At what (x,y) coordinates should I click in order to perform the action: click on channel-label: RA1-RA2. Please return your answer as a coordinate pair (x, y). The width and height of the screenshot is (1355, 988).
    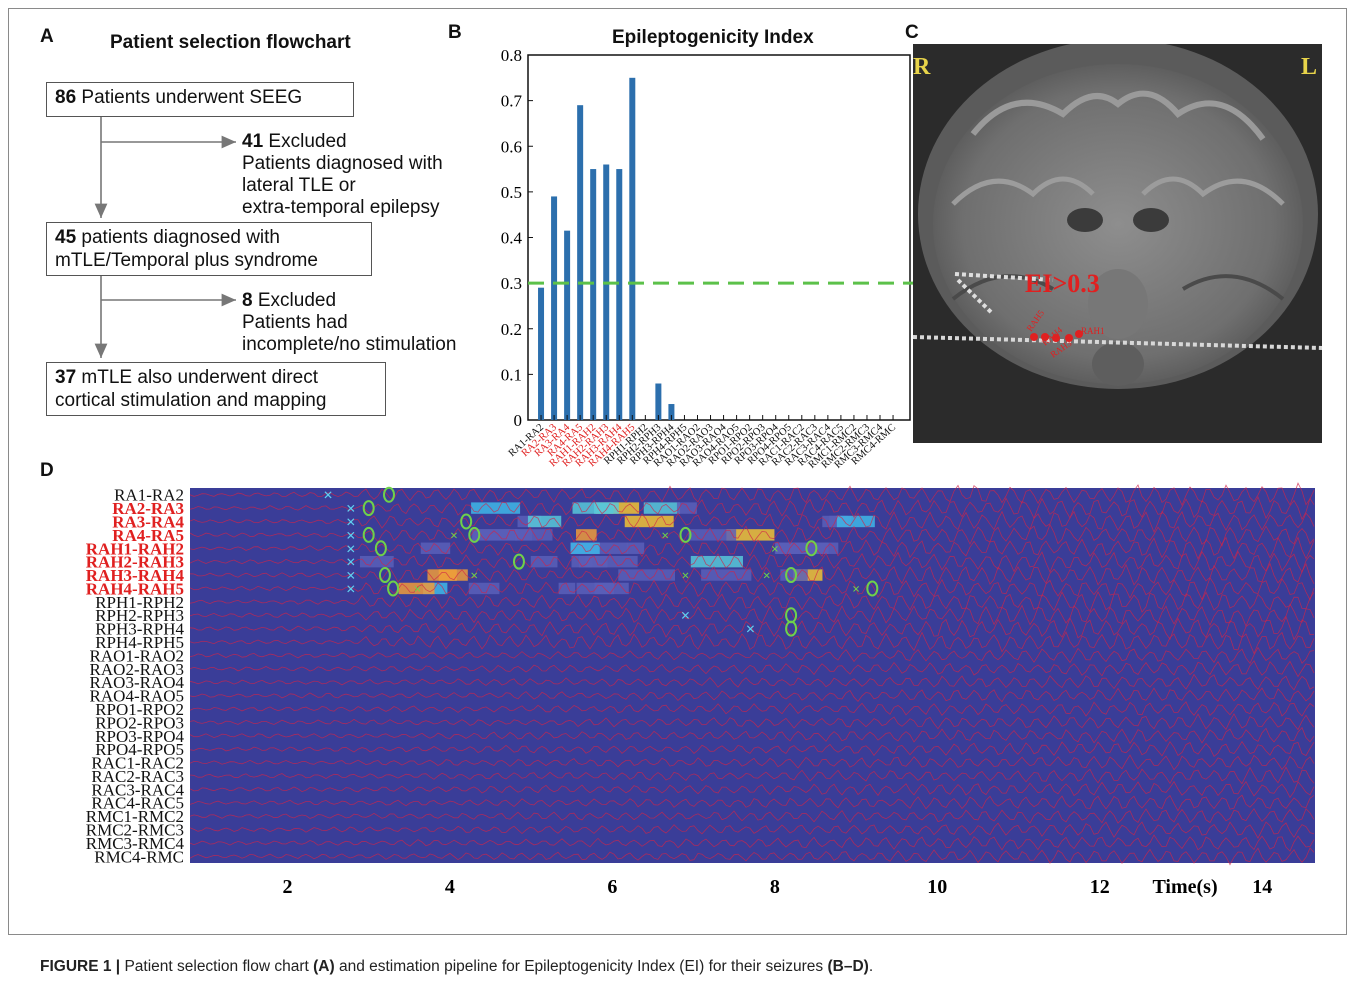
    Looking at the image, I should click on (149, 495).